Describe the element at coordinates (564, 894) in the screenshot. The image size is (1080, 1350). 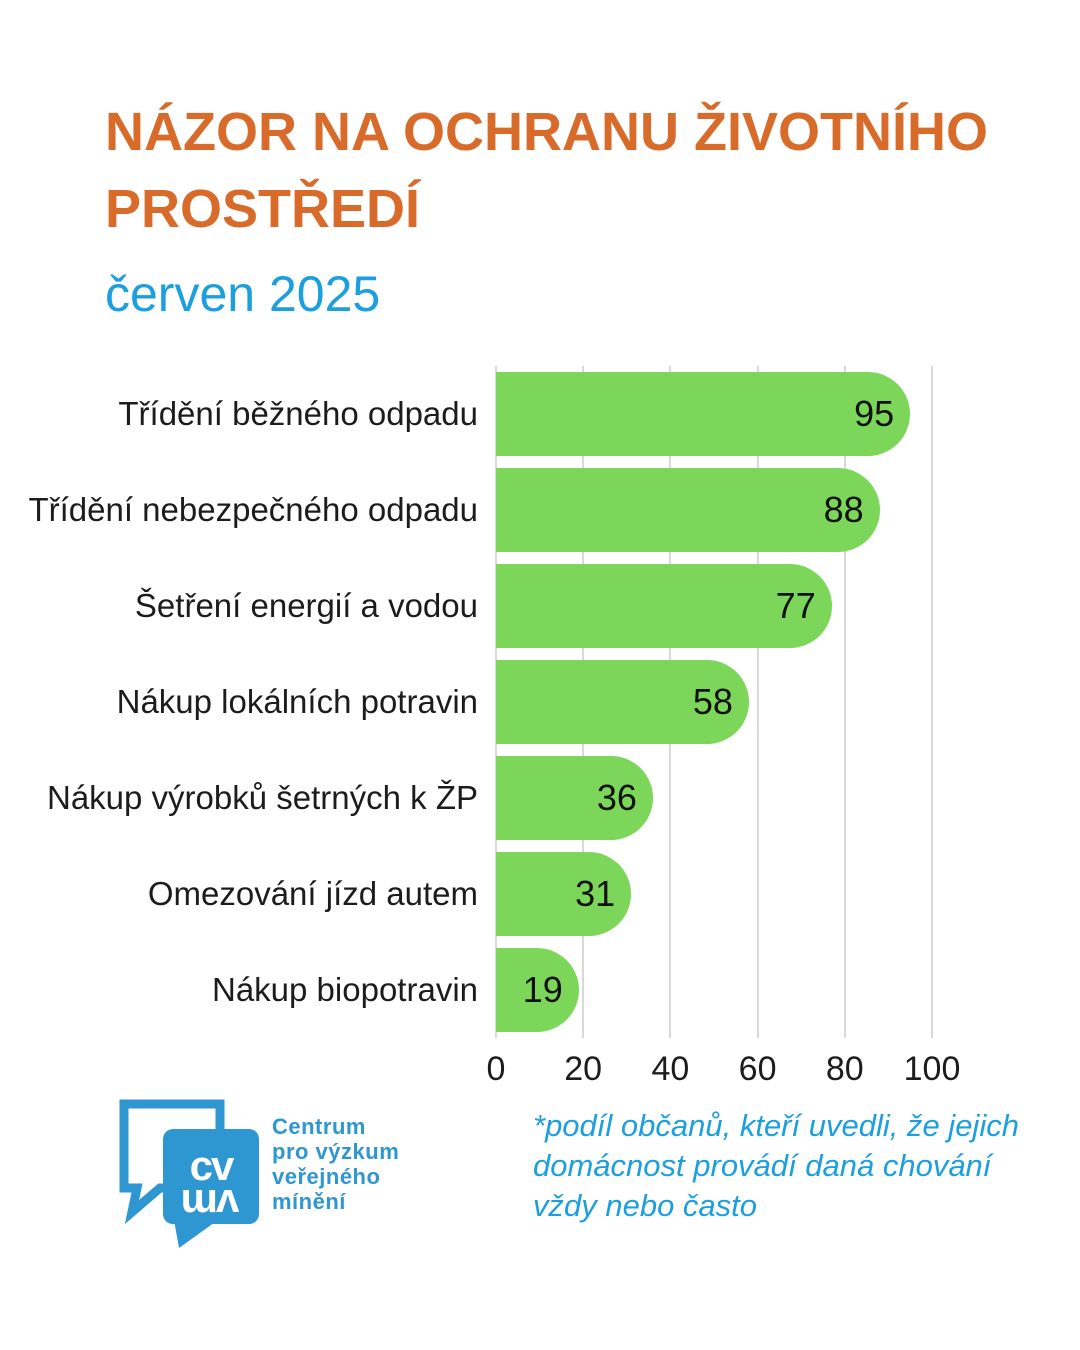
I see `bar: 31` at that location.